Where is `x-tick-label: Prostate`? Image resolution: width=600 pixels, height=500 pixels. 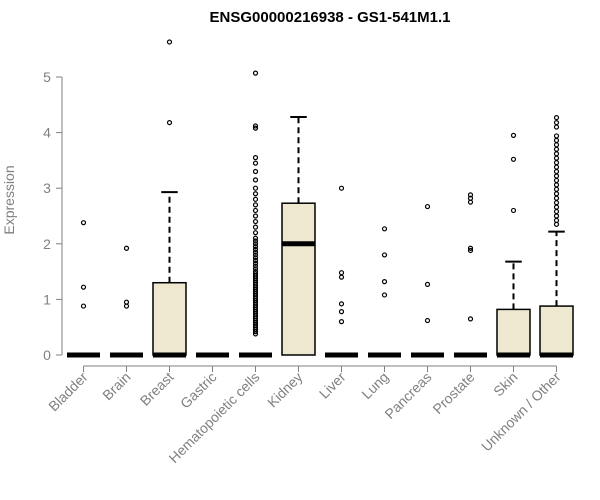 x-tick-label: Prostate is located at coordinates (453, 393).